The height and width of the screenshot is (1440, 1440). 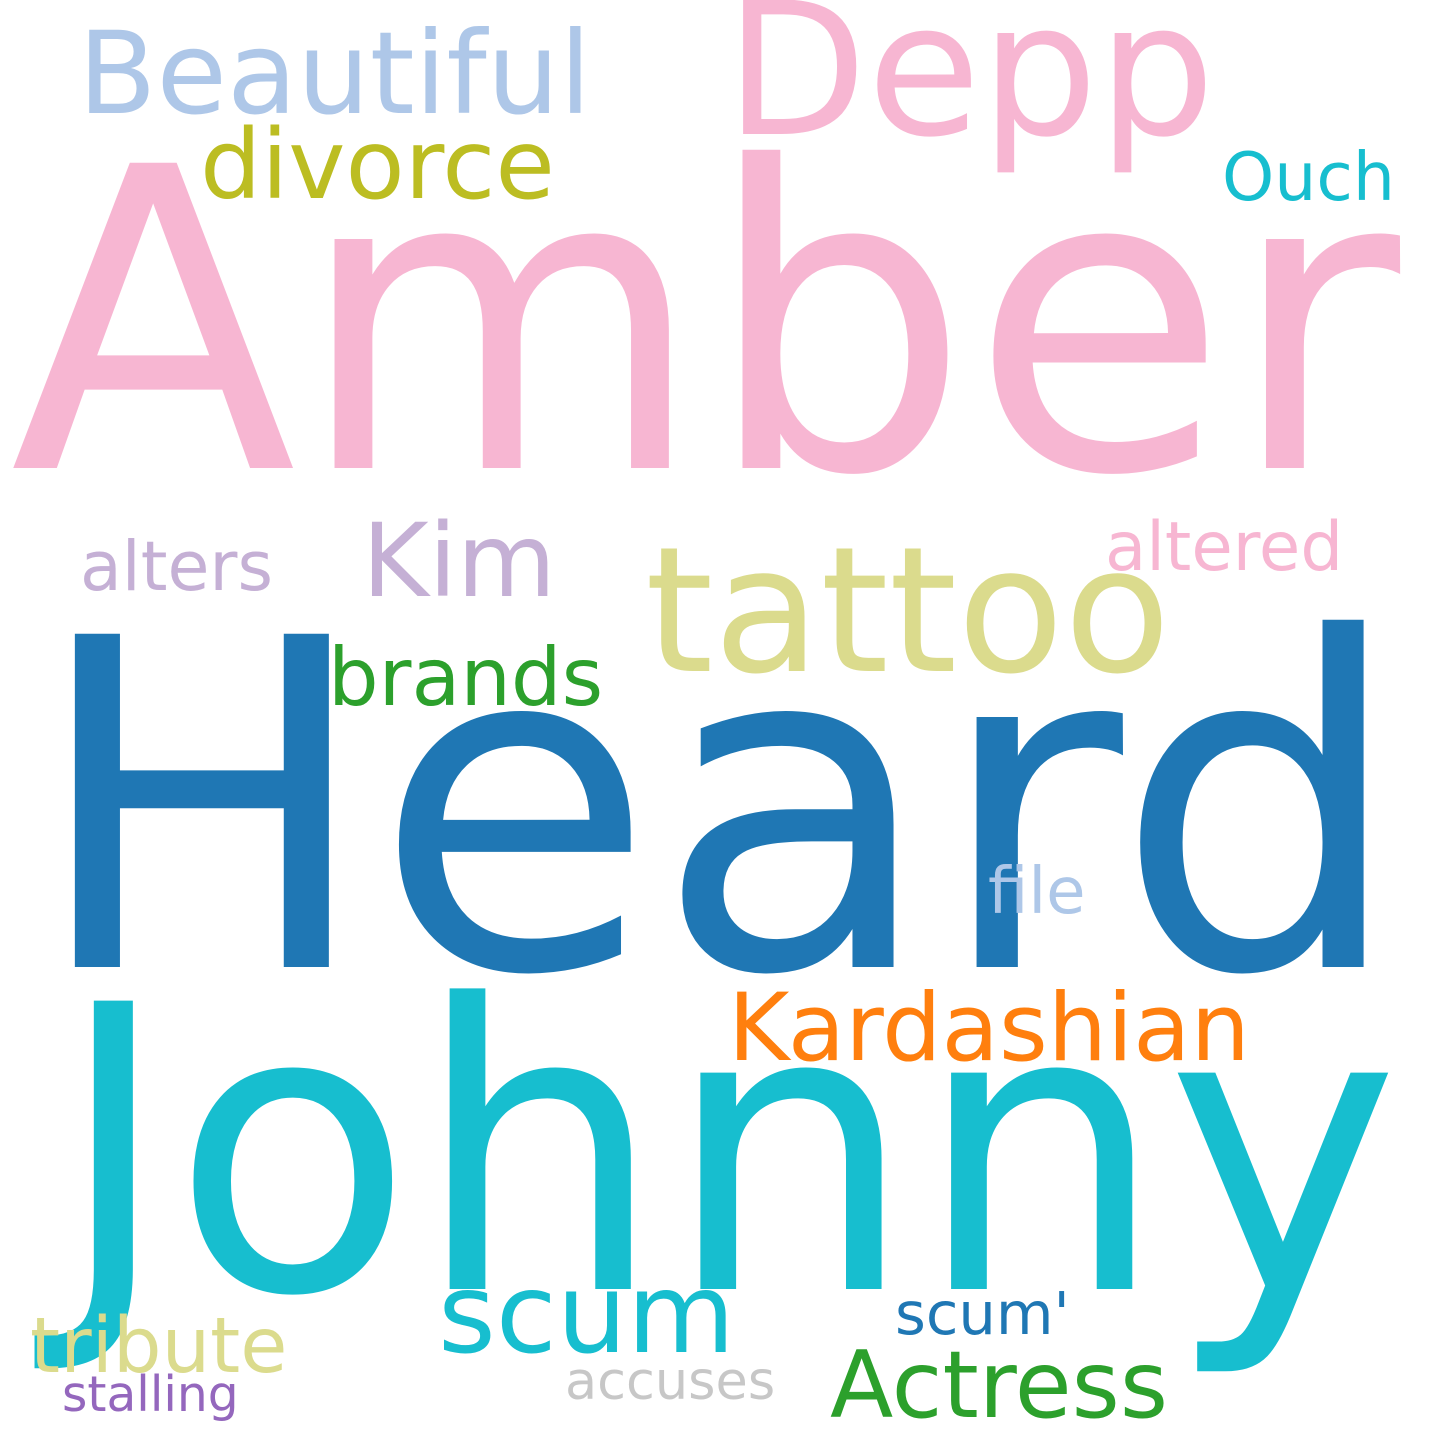 What do you see at coordinates (1224, 547) in the screenshot?
I see `word-altered: altered` at bounding box center [1224, 547].